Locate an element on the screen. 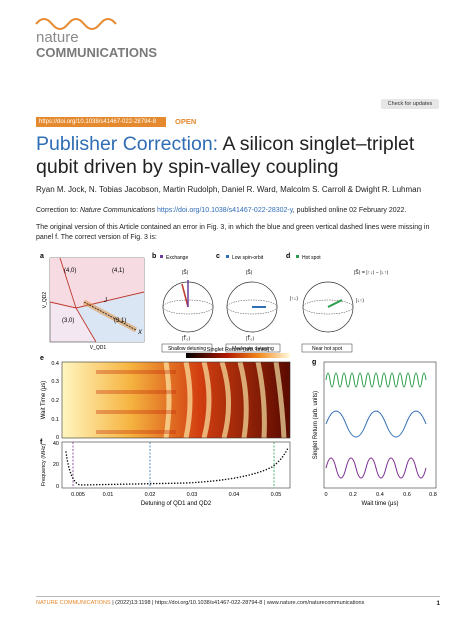 The height and width of the screenshot is (623, 474). axis-label: Wait Time (μs) is located at coordinates (44, 400).